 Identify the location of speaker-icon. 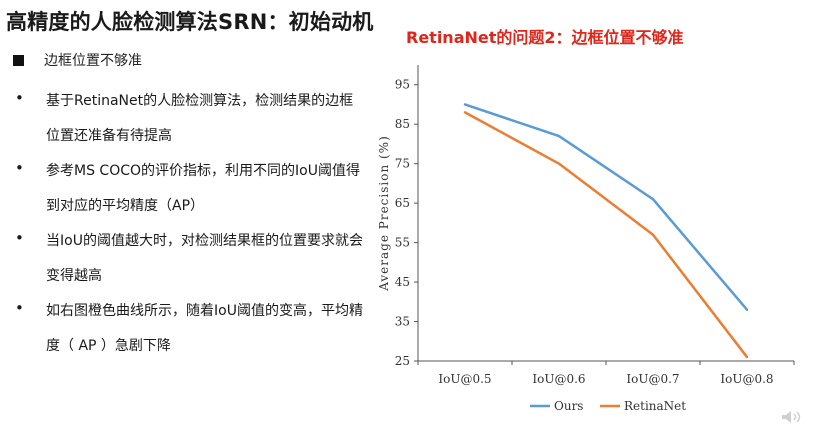
(791, 417).